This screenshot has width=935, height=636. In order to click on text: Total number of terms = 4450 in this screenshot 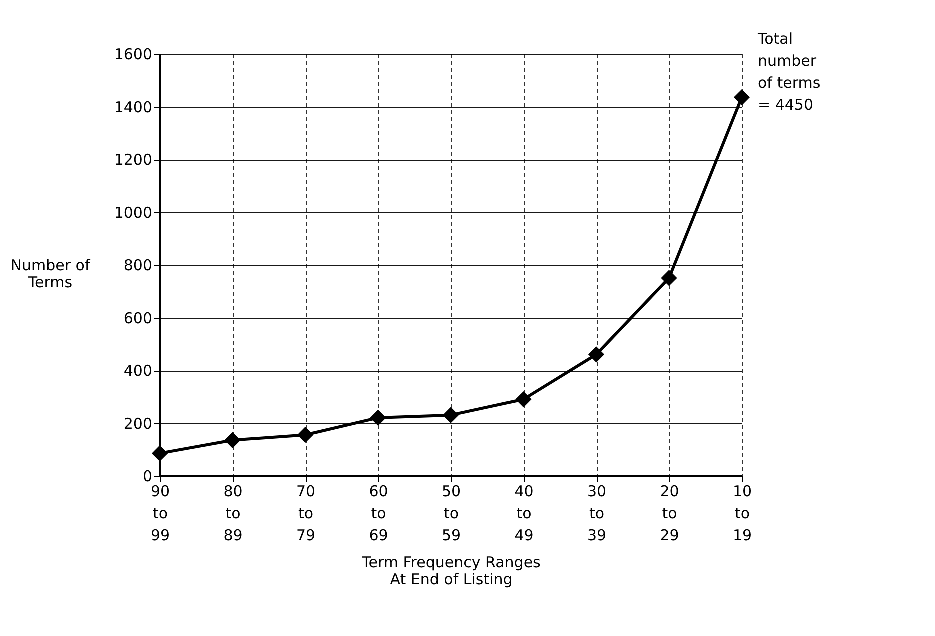, I will do `click(789, 72)`.